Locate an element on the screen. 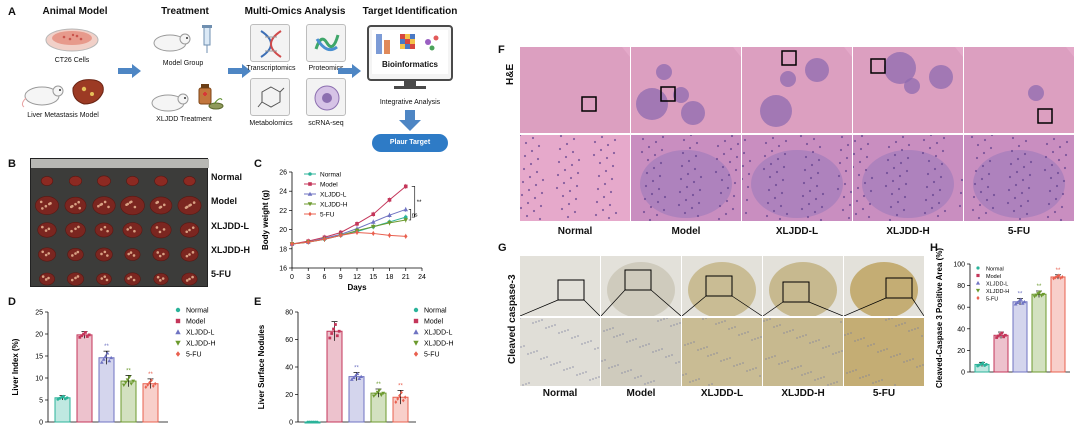 This screenshot has height=431, width=1080. legend-label: 5-FU is located at coordinates (327, 215).